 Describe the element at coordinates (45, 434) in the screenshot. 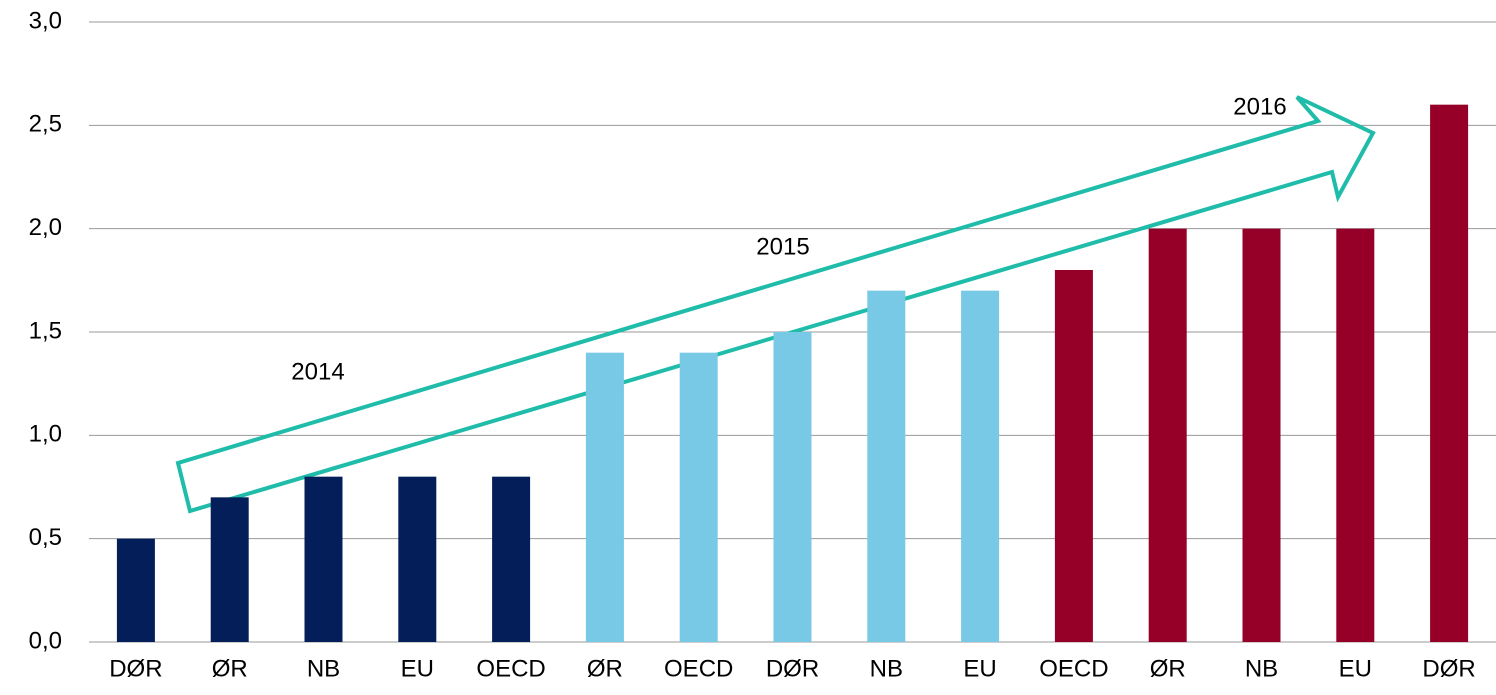

I see `y-tick-label: 1,0` at that location.